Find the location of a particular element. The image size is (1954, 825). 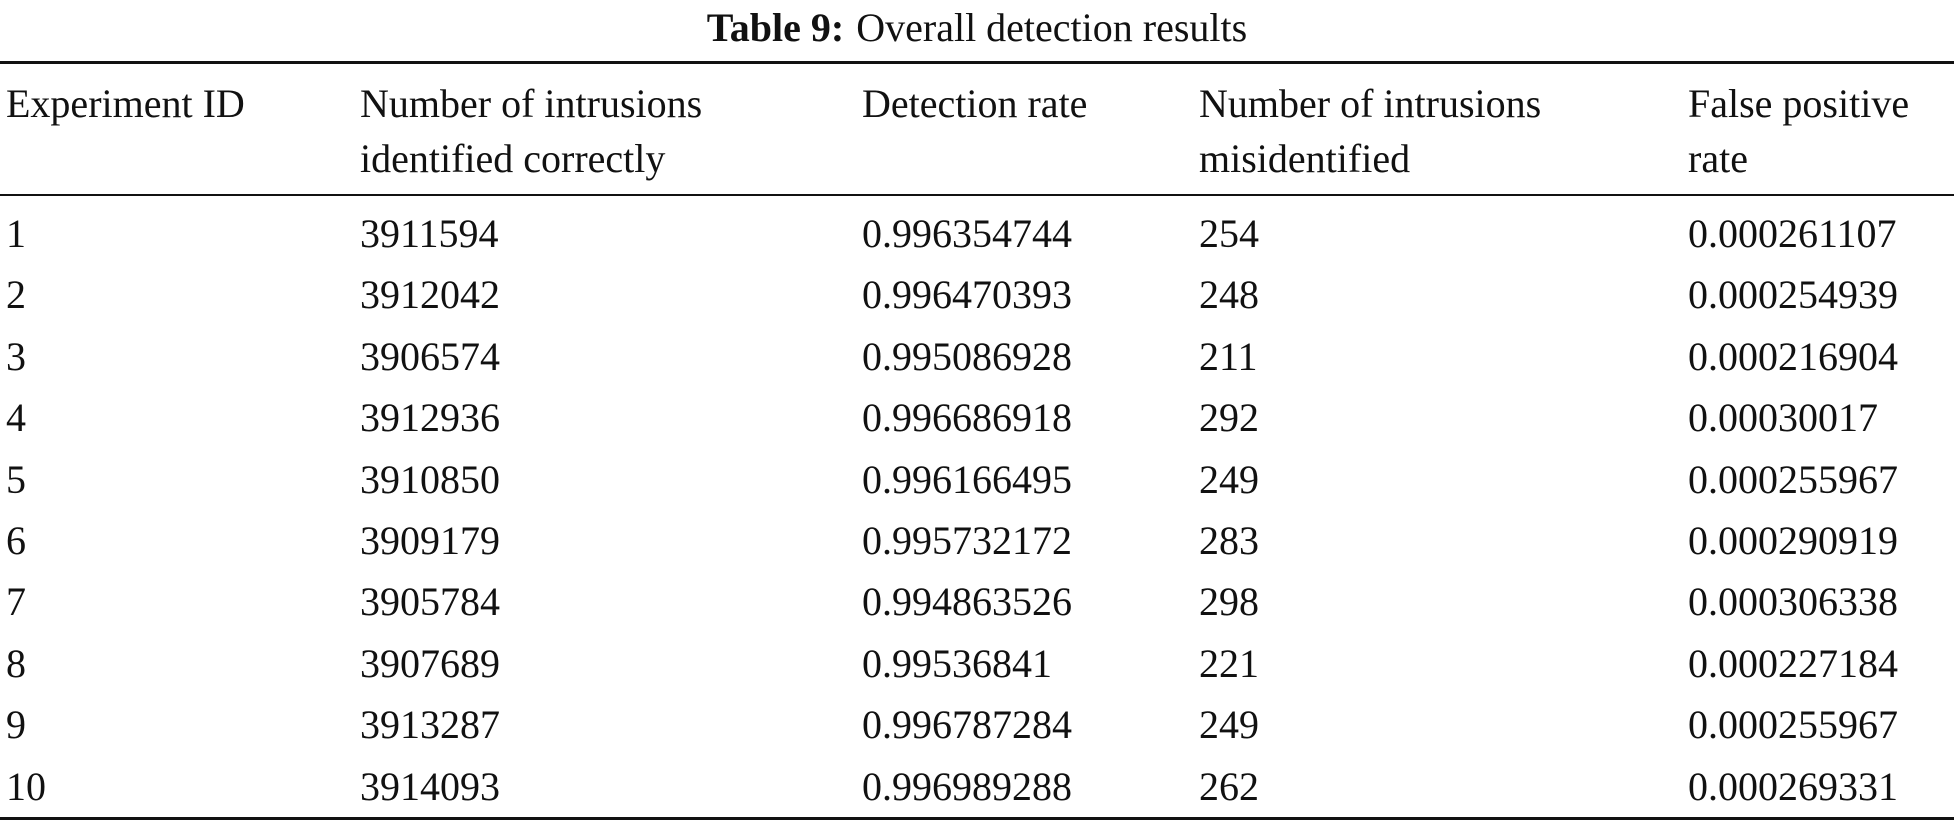

table-cell: 0.000290919 is located at coordinates (1793, 540).